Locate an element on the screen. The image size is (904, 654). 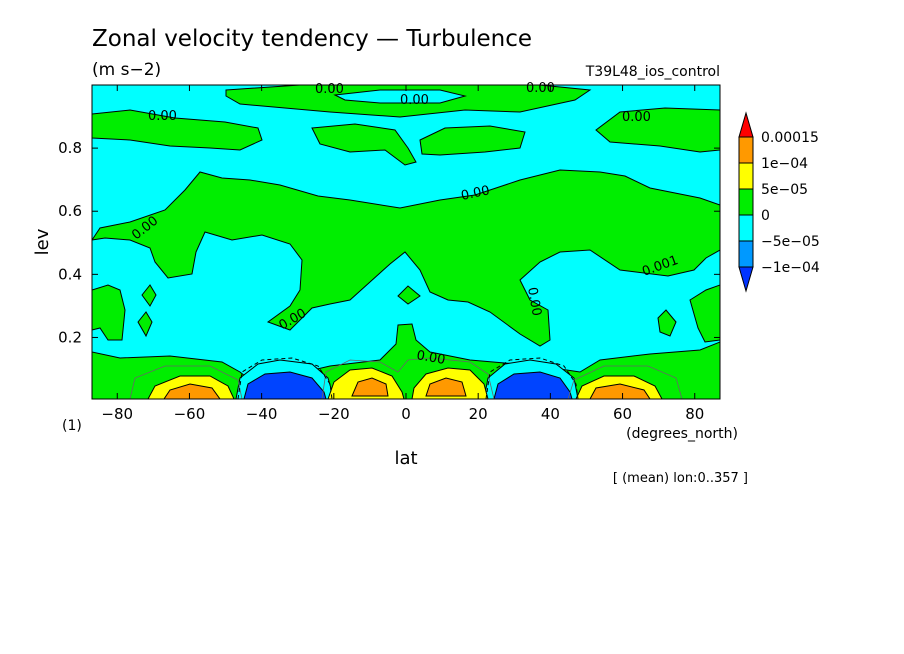
field-orange-tropical-south-core is located at coordinates (370, 387).